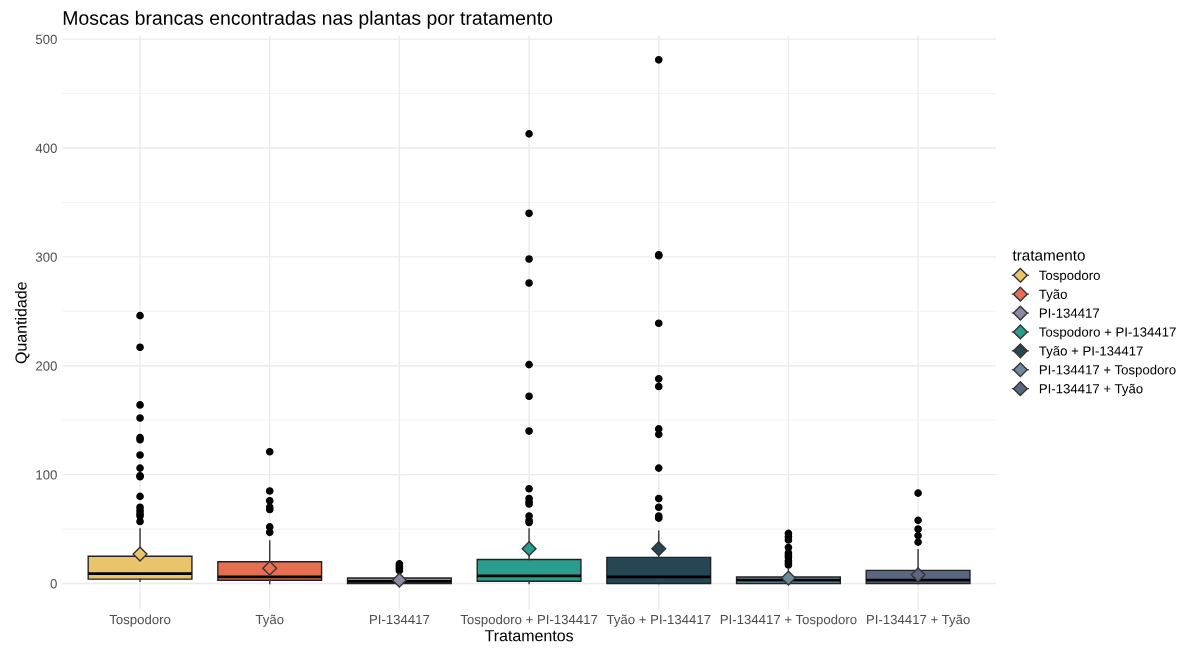  Describe the element at coordinates (1107, 333) in the screenshot. I see `legend-label: Tospodoro + PI-134417` at that location.